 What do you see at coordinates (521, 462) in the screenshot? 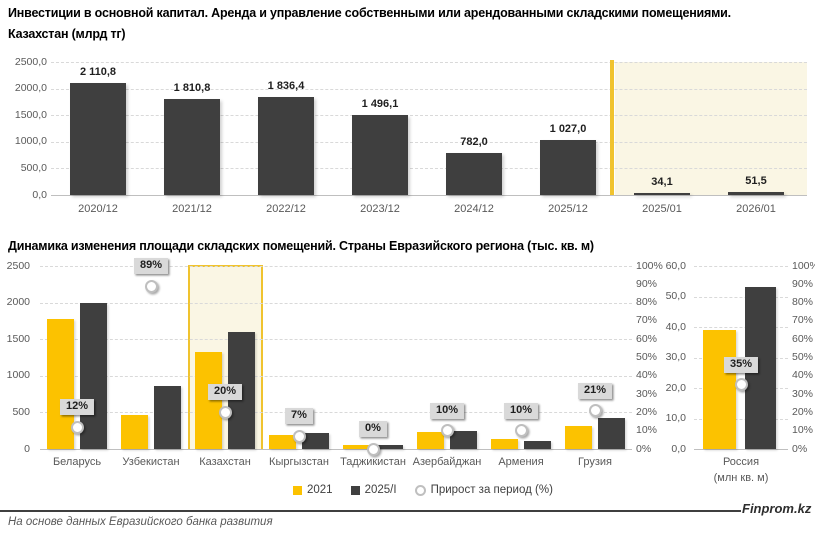
I see `chart2-category-label: Армения` at bounding box center [521, 462].